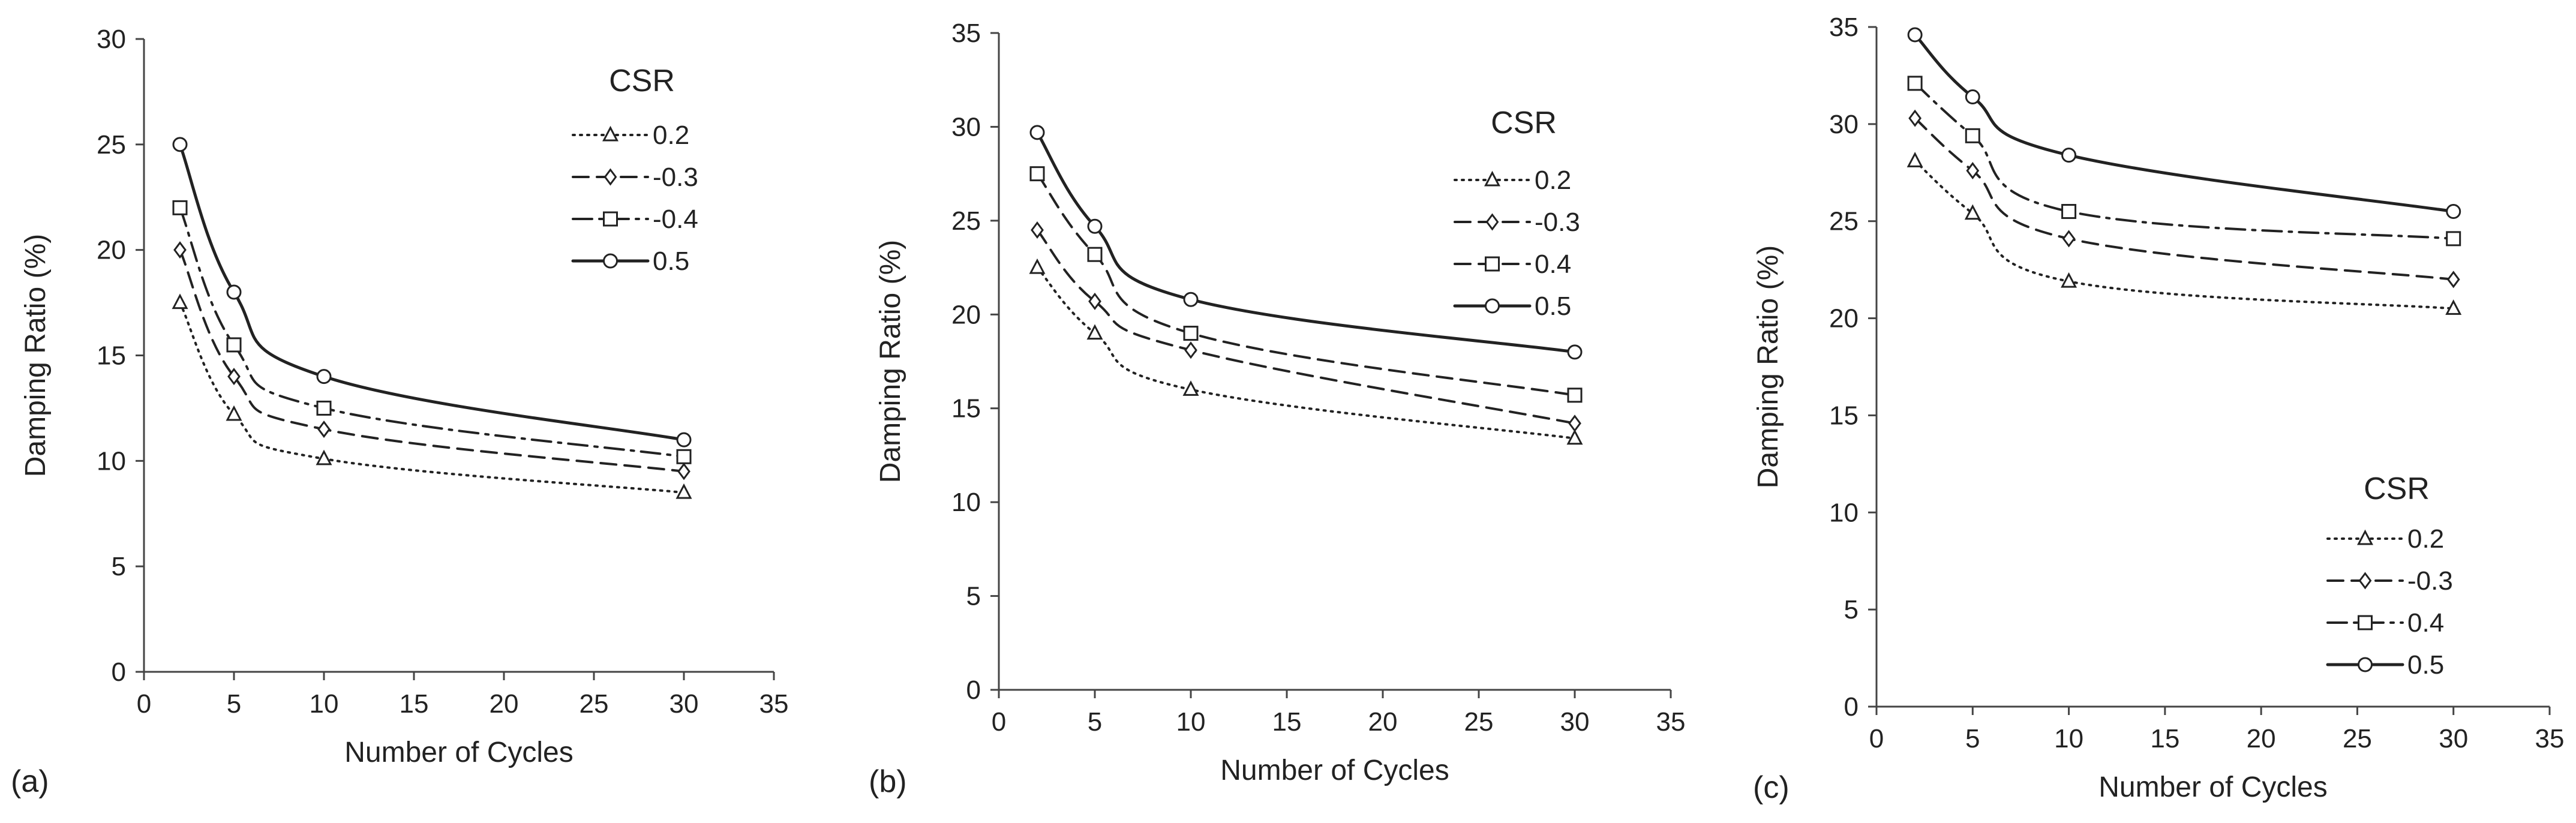 The height and width of the screenshot is (823, 2576). What do you see at coordinates (2426, 623) in the screenshot?
I see `legend-label: 0.4` at bounding box center [2426, 623].